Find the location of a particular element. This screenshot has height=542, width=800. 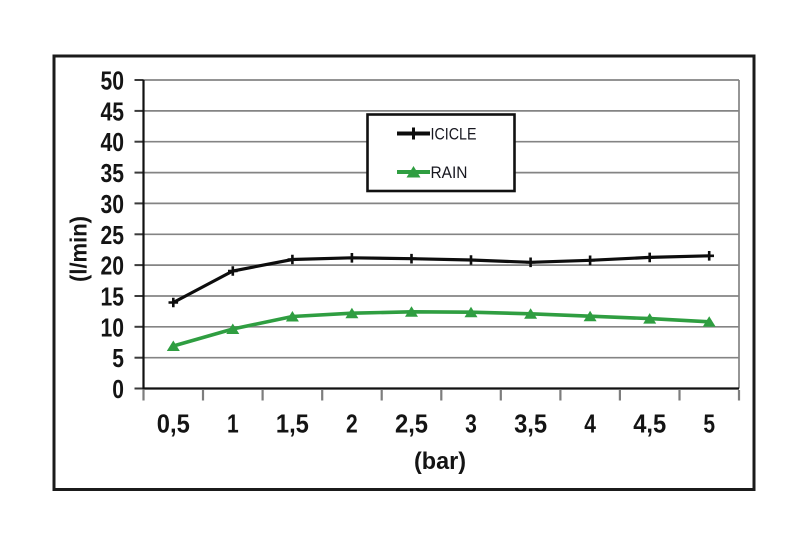

svg-text: ICICLE is located at coordinates (454, 134).